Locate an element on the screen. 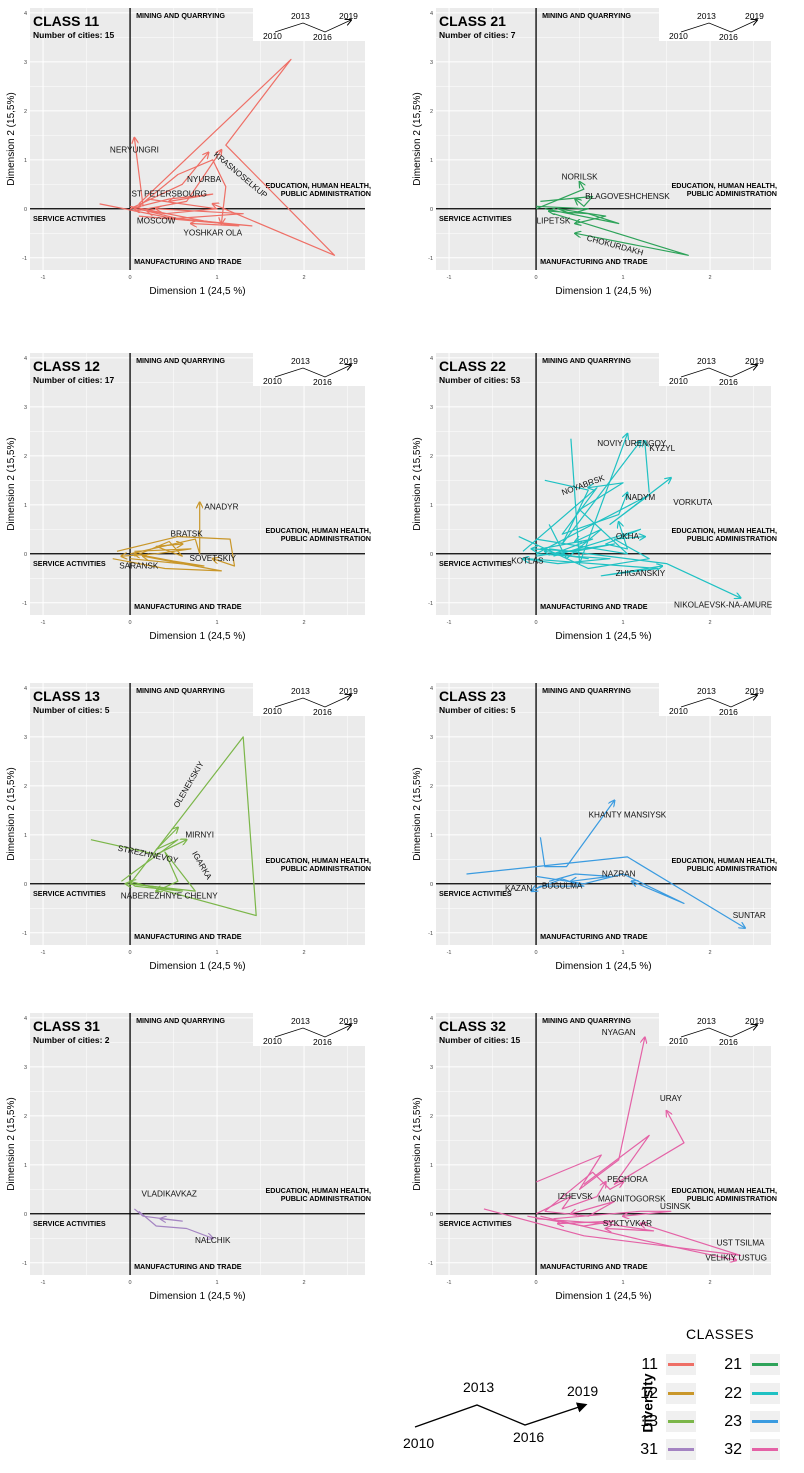 Image resolution: width=804 pixels, height=1473 pixels. quadrant-label-right-2: PUBLIC ADMINISTRATION is located at coordinates (326, 193).